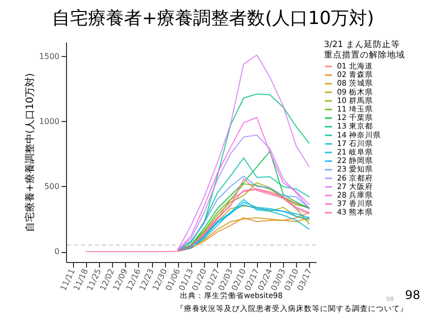 This screenshot has height=320, width=427. What do you see at coordinates (30, 152) in the screenshot?
I see `y-axis-title: 自宅療養+療養調整中(人口10万対)` at bounding box center [30, 152].